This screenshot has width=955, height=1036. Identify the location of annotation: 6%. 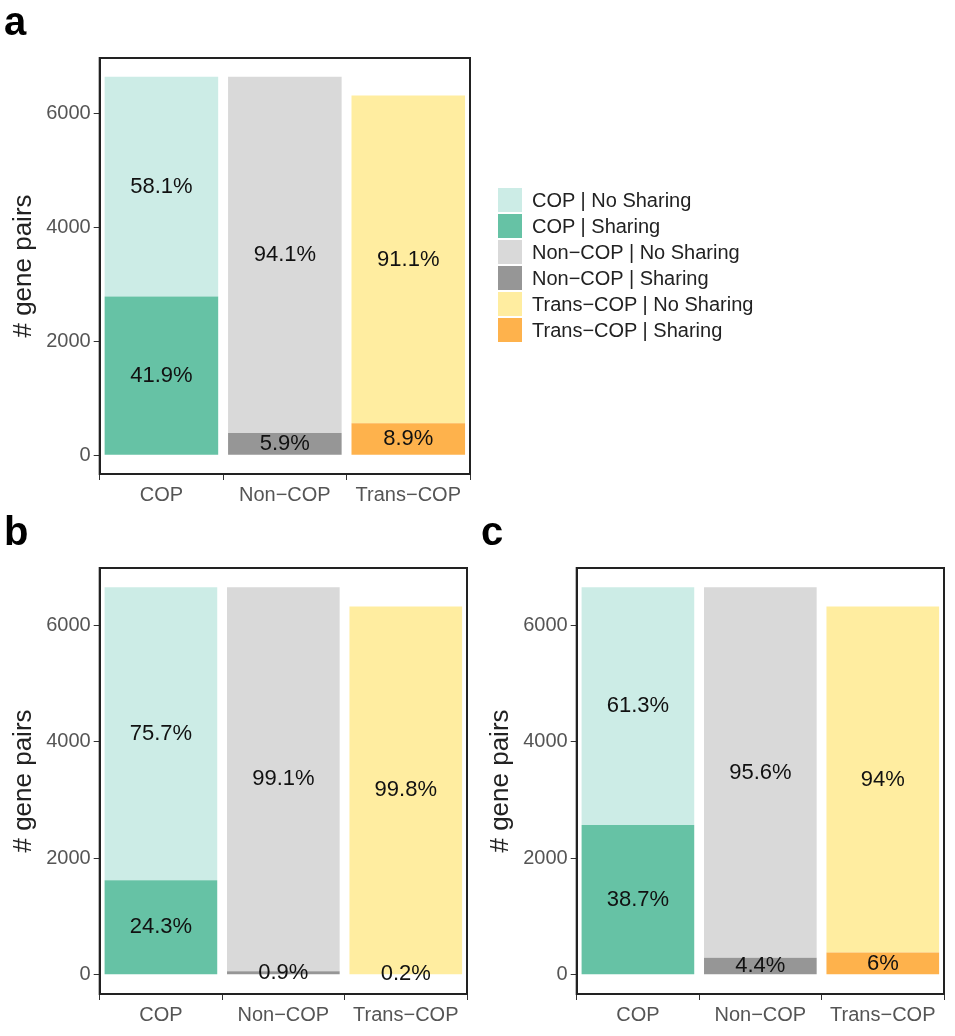
(882, 962).